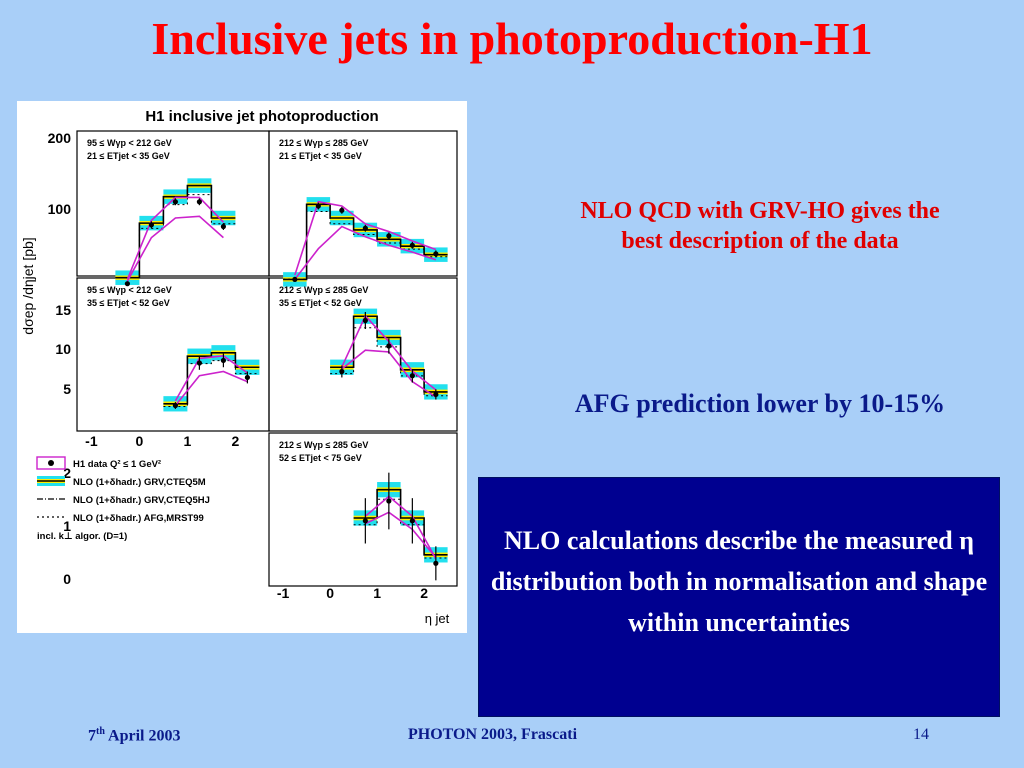 This screenshot has width=1024, height=768. I want to click on x-axis-label: η jet, so click(437, 618).